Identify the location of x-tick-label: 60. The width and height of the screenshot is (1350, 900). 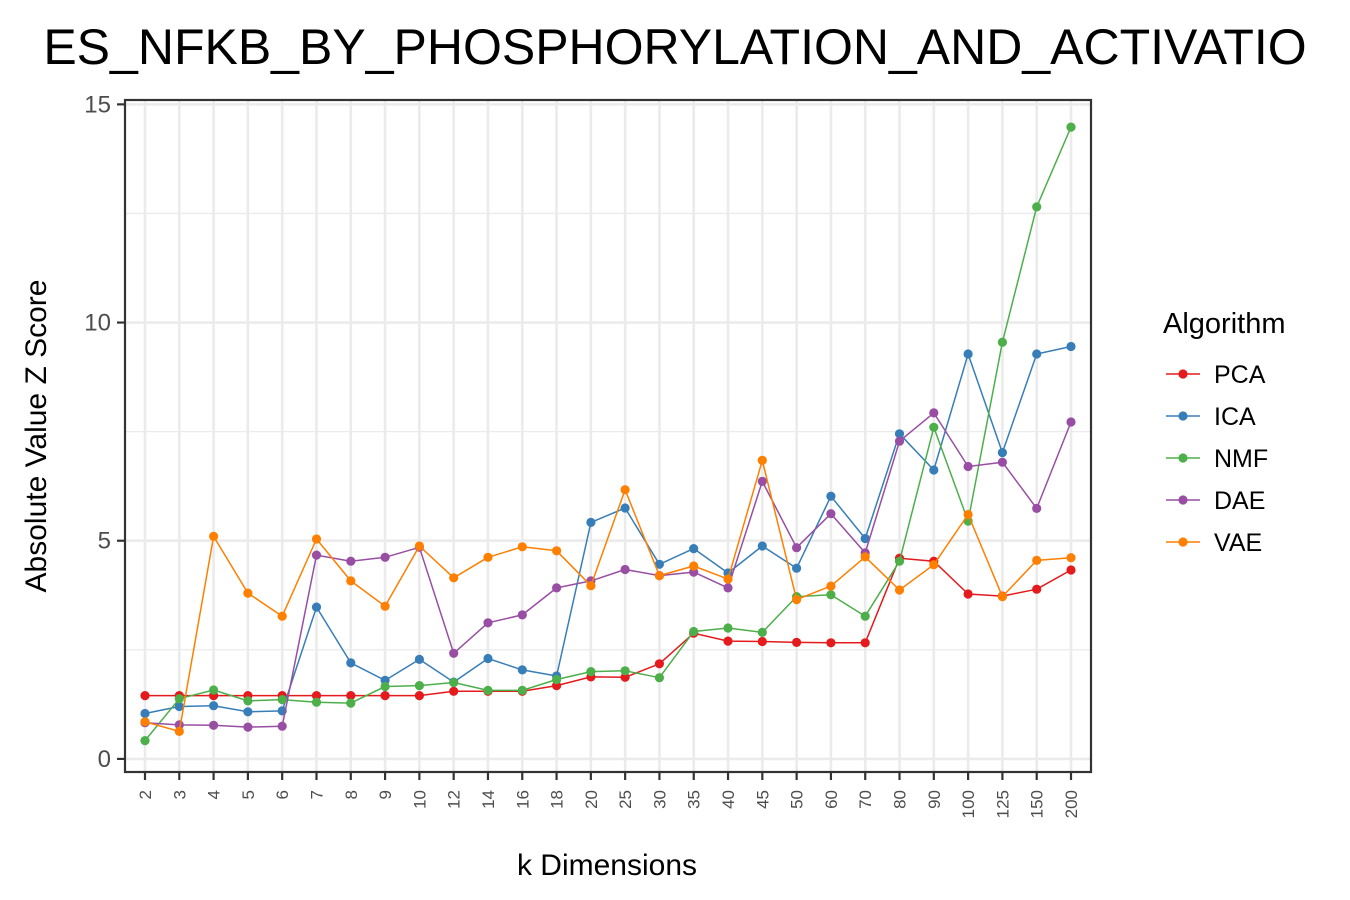
(831, 799).